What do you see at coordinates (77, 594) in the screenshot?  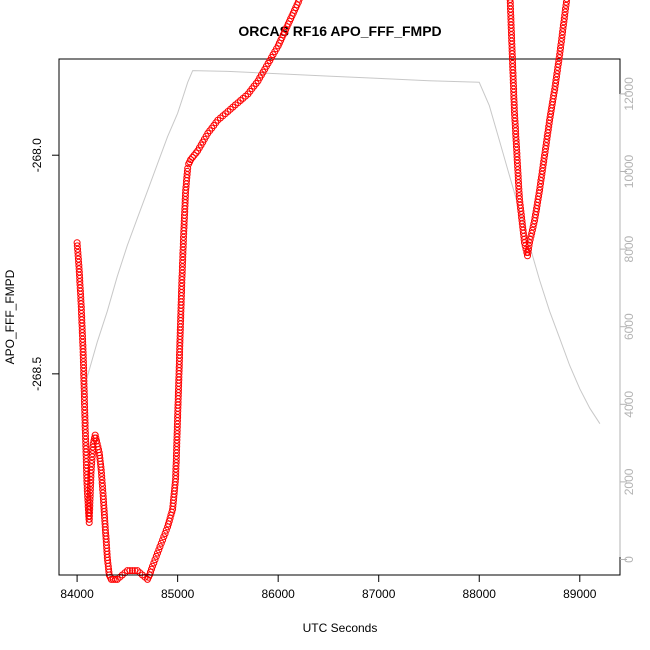 I see `x-tick-label: 84000` at bounding box center [77, 594].